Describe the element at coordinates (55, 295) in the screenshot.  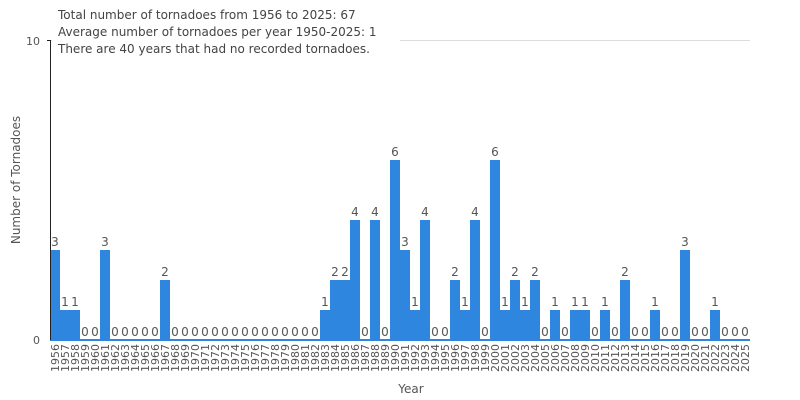
I see `bar-1956` at that location.